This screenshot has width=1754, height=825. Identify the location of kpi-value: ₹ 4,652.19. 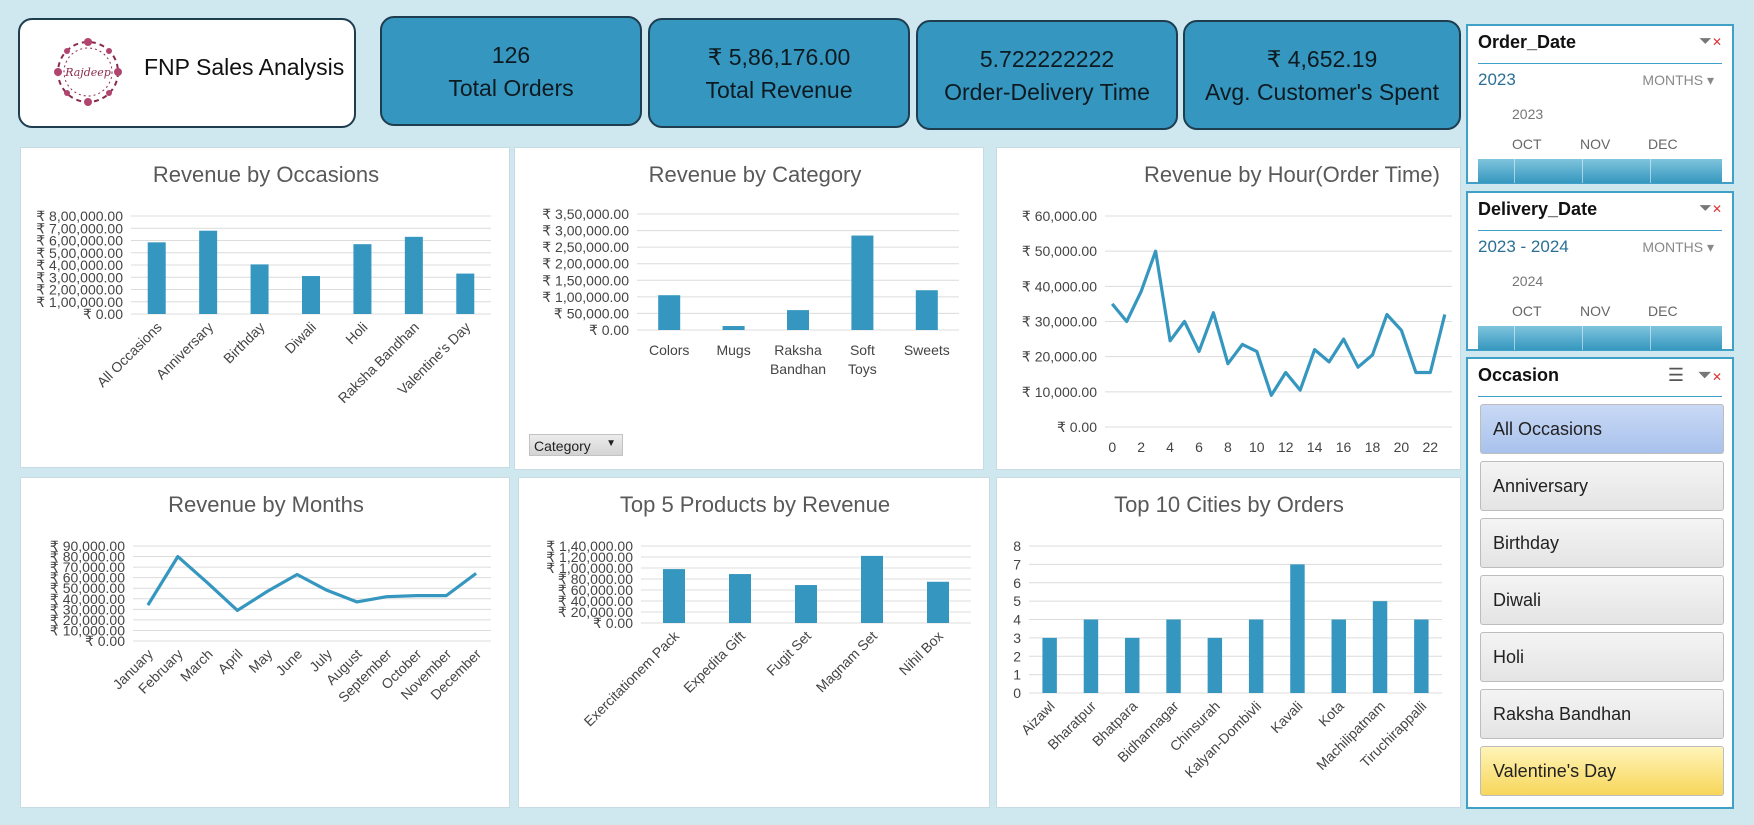
(1322, 59).